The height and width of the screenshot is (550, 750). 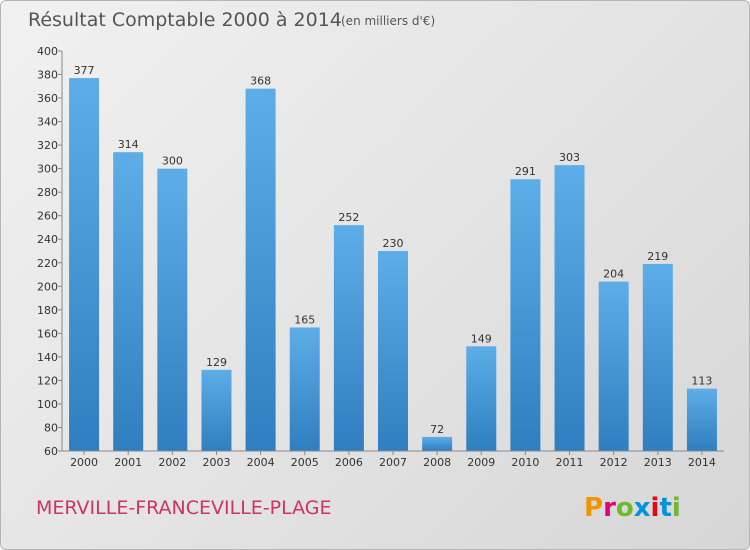 I want to click on y-tick-label: 300, so click(x=47, y=169).